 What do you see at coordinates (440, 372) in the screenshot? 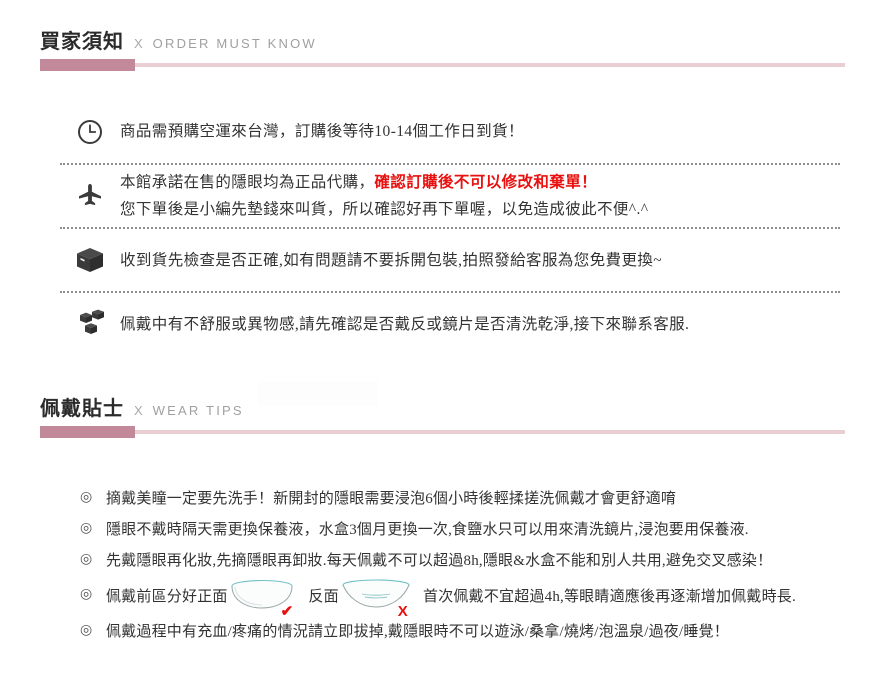
I see `section-gap-spacer` at bounding box center [440, 372].